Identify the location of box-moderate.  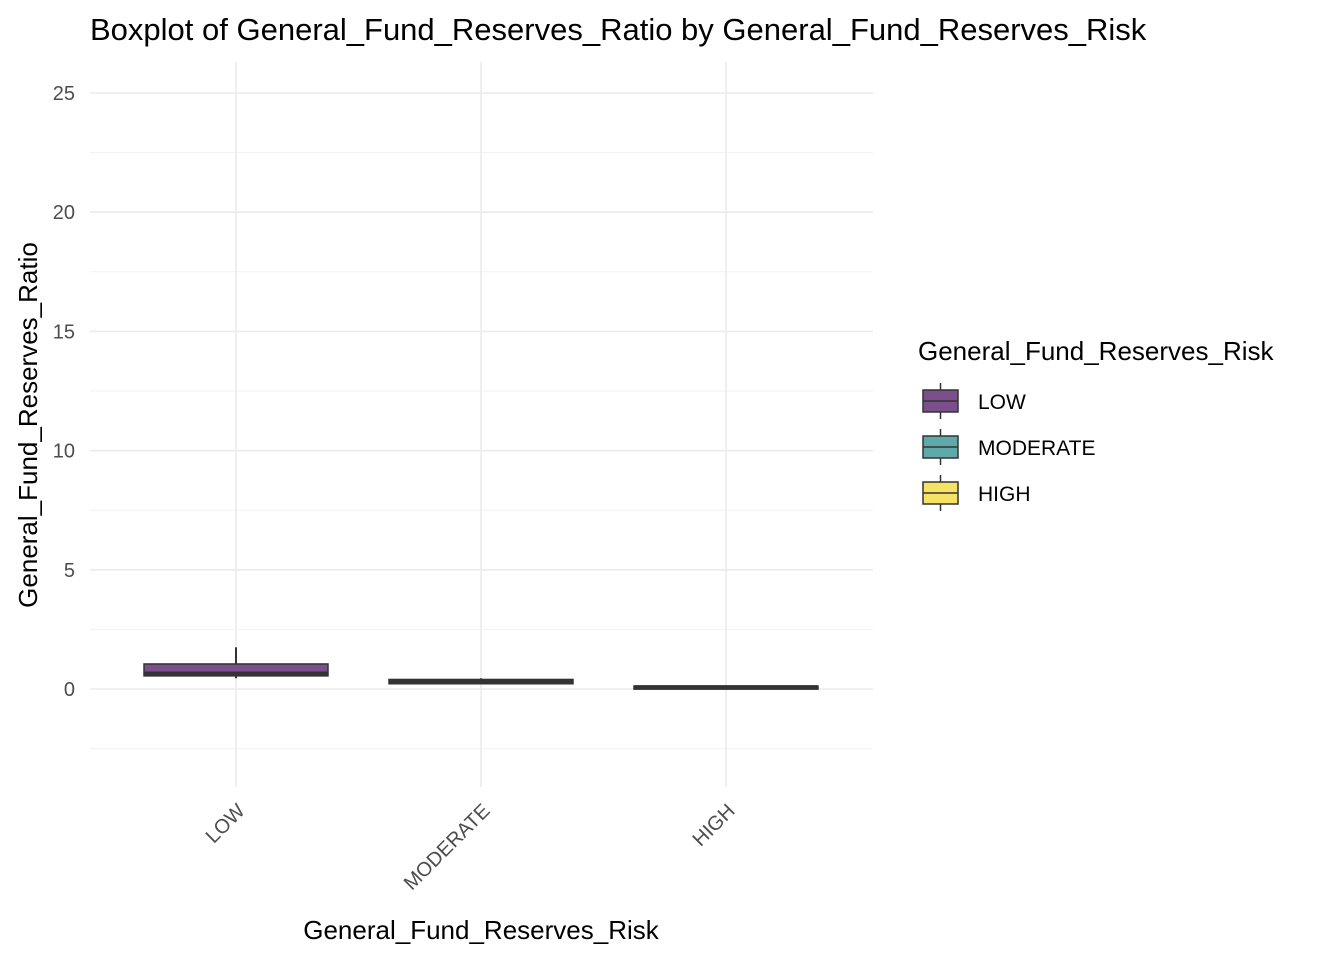
(481, 681).